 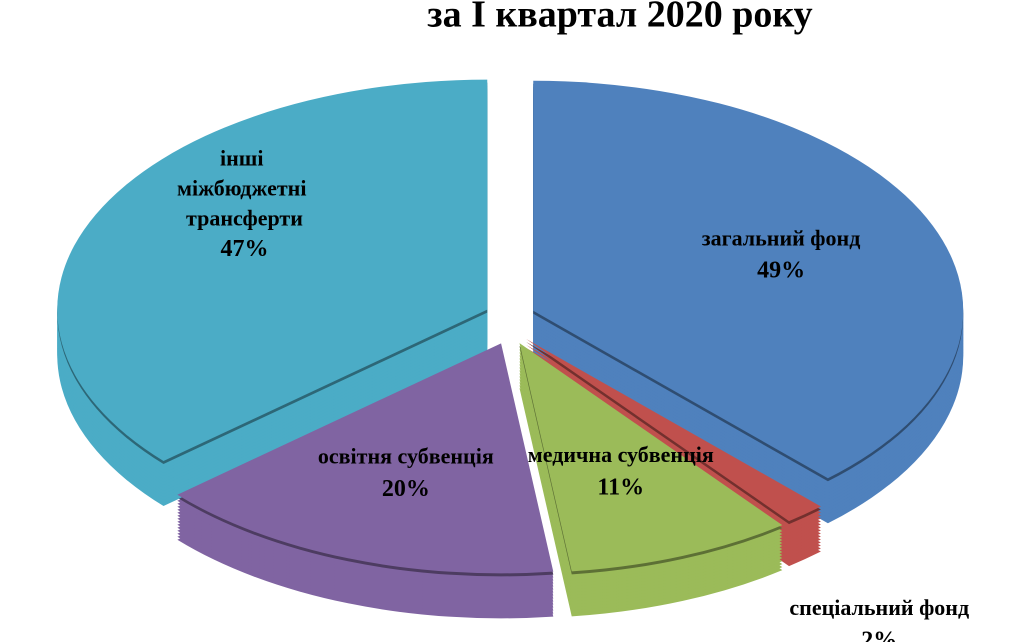 What do you see at coordinates (406, 489) in the screenshot?
I see `slice-value-label: 20%` at bounding box center [406, 489].